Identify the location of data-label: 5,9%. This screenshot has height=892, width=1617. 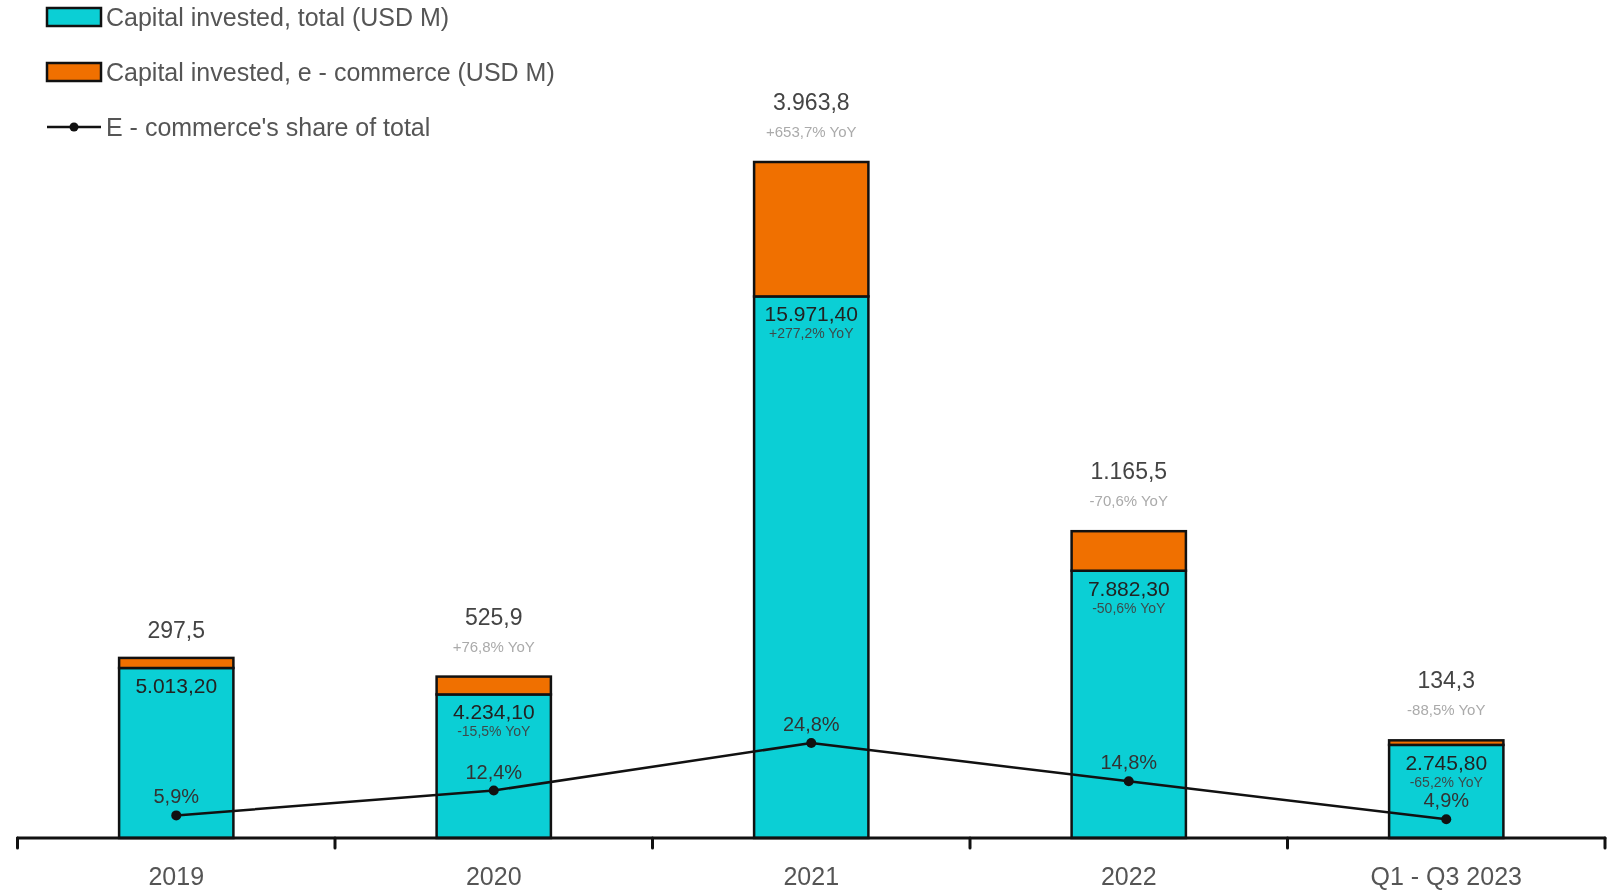
(176, 796).